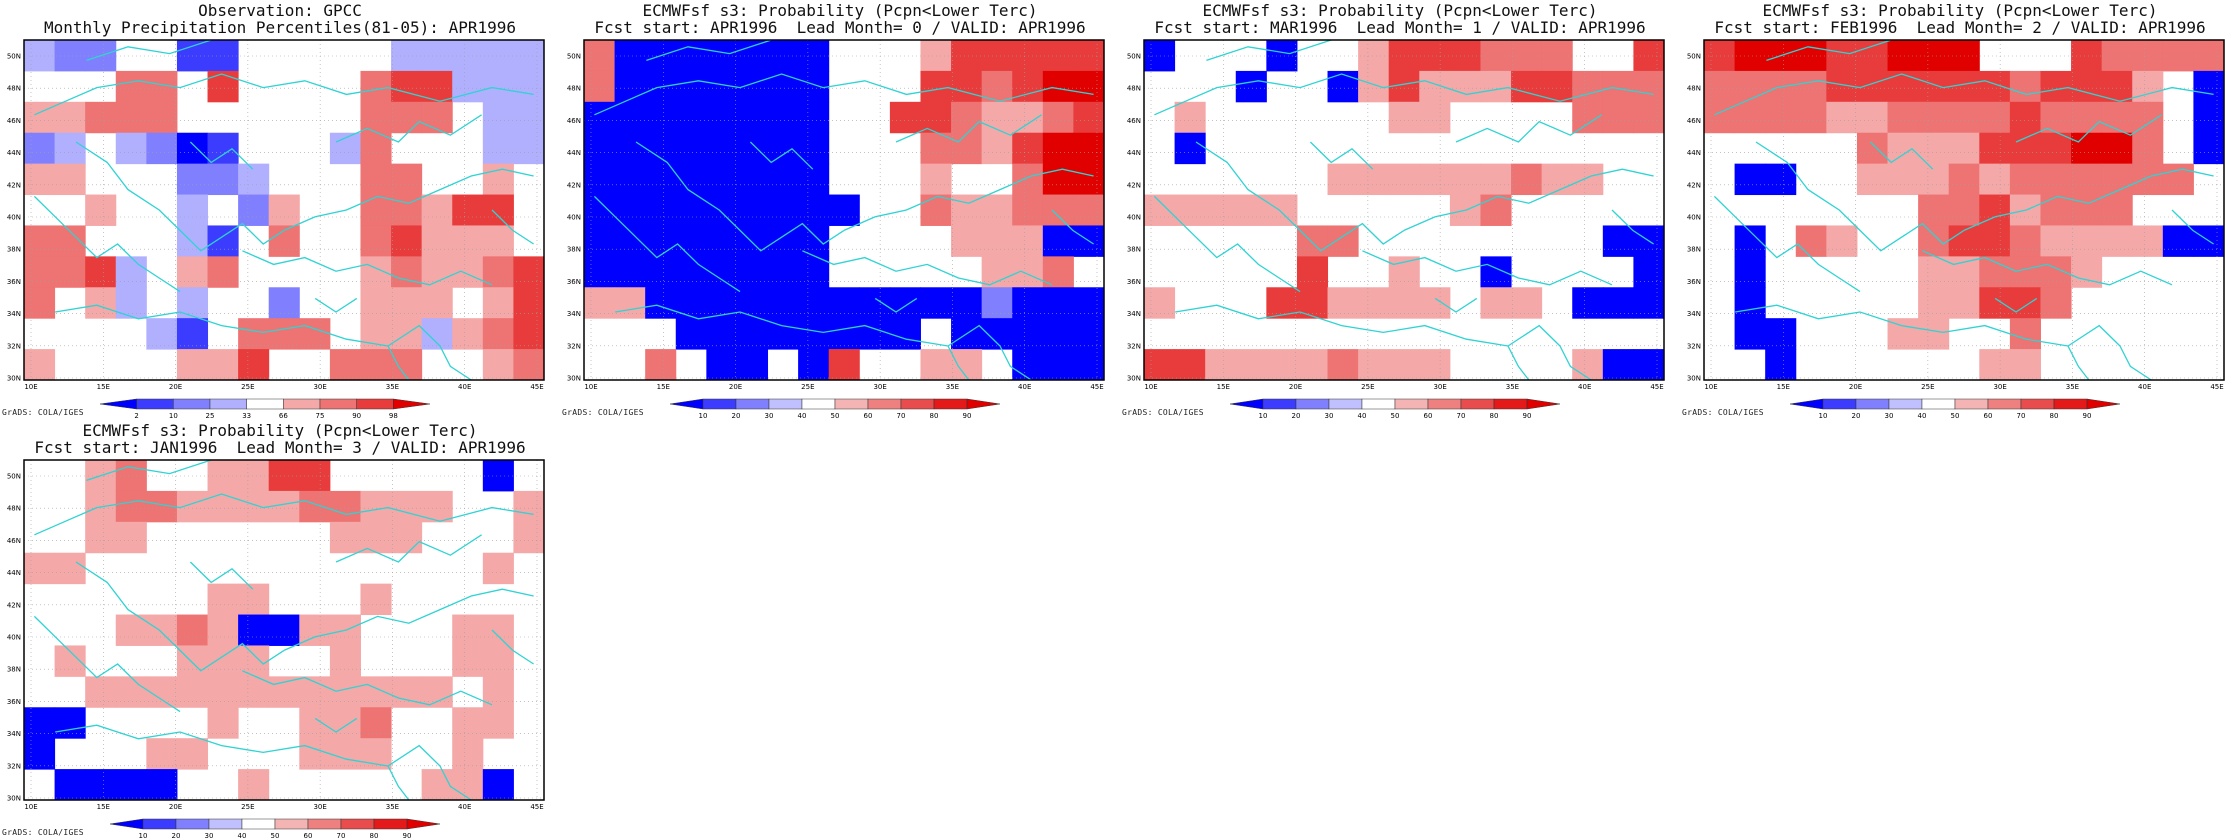 Image resolution: width=2240 pixels, height=840 pixels. What do you see at coordinates (14, 346) in the screenshot?
I see `lat-tick-label: 32N` at bounding box center [14, 346].